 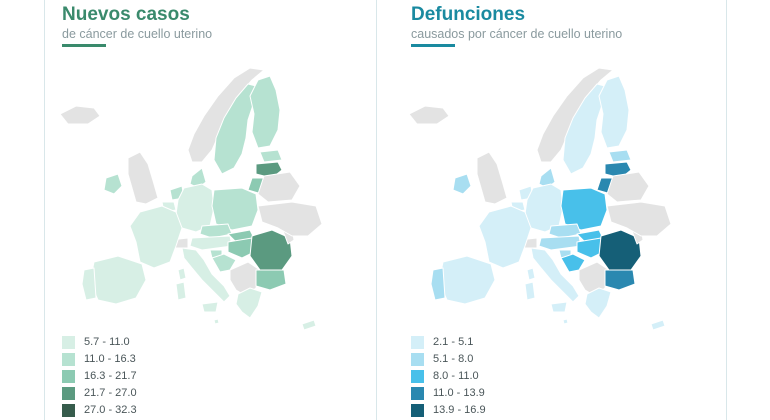 I want to click on panel-subtitle: de cáncer de cuello uterino, so click(x=137, y=34).